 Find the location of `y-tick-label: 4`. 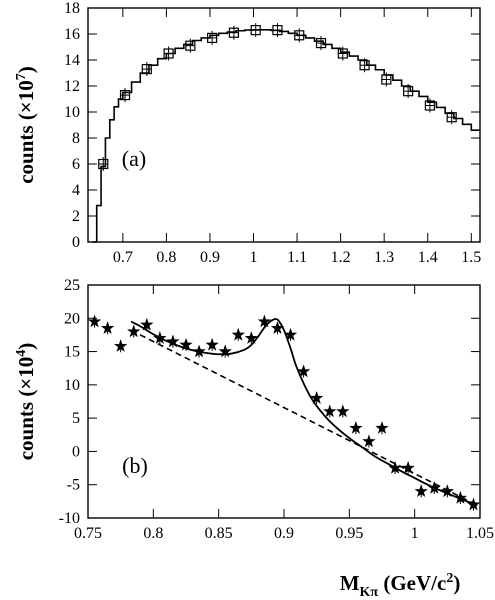

y-tick-label: 4 is located at coordinates (76, 190).